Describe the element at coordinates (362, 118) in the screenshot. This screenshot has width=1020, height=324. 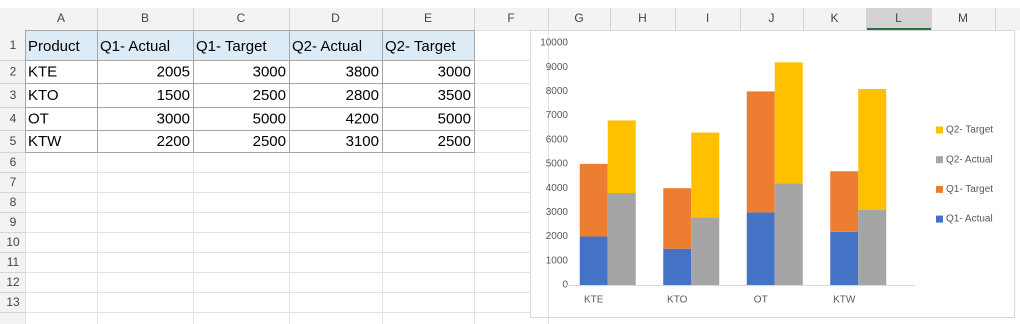
I see `table-cell-text: 4200` at that location.